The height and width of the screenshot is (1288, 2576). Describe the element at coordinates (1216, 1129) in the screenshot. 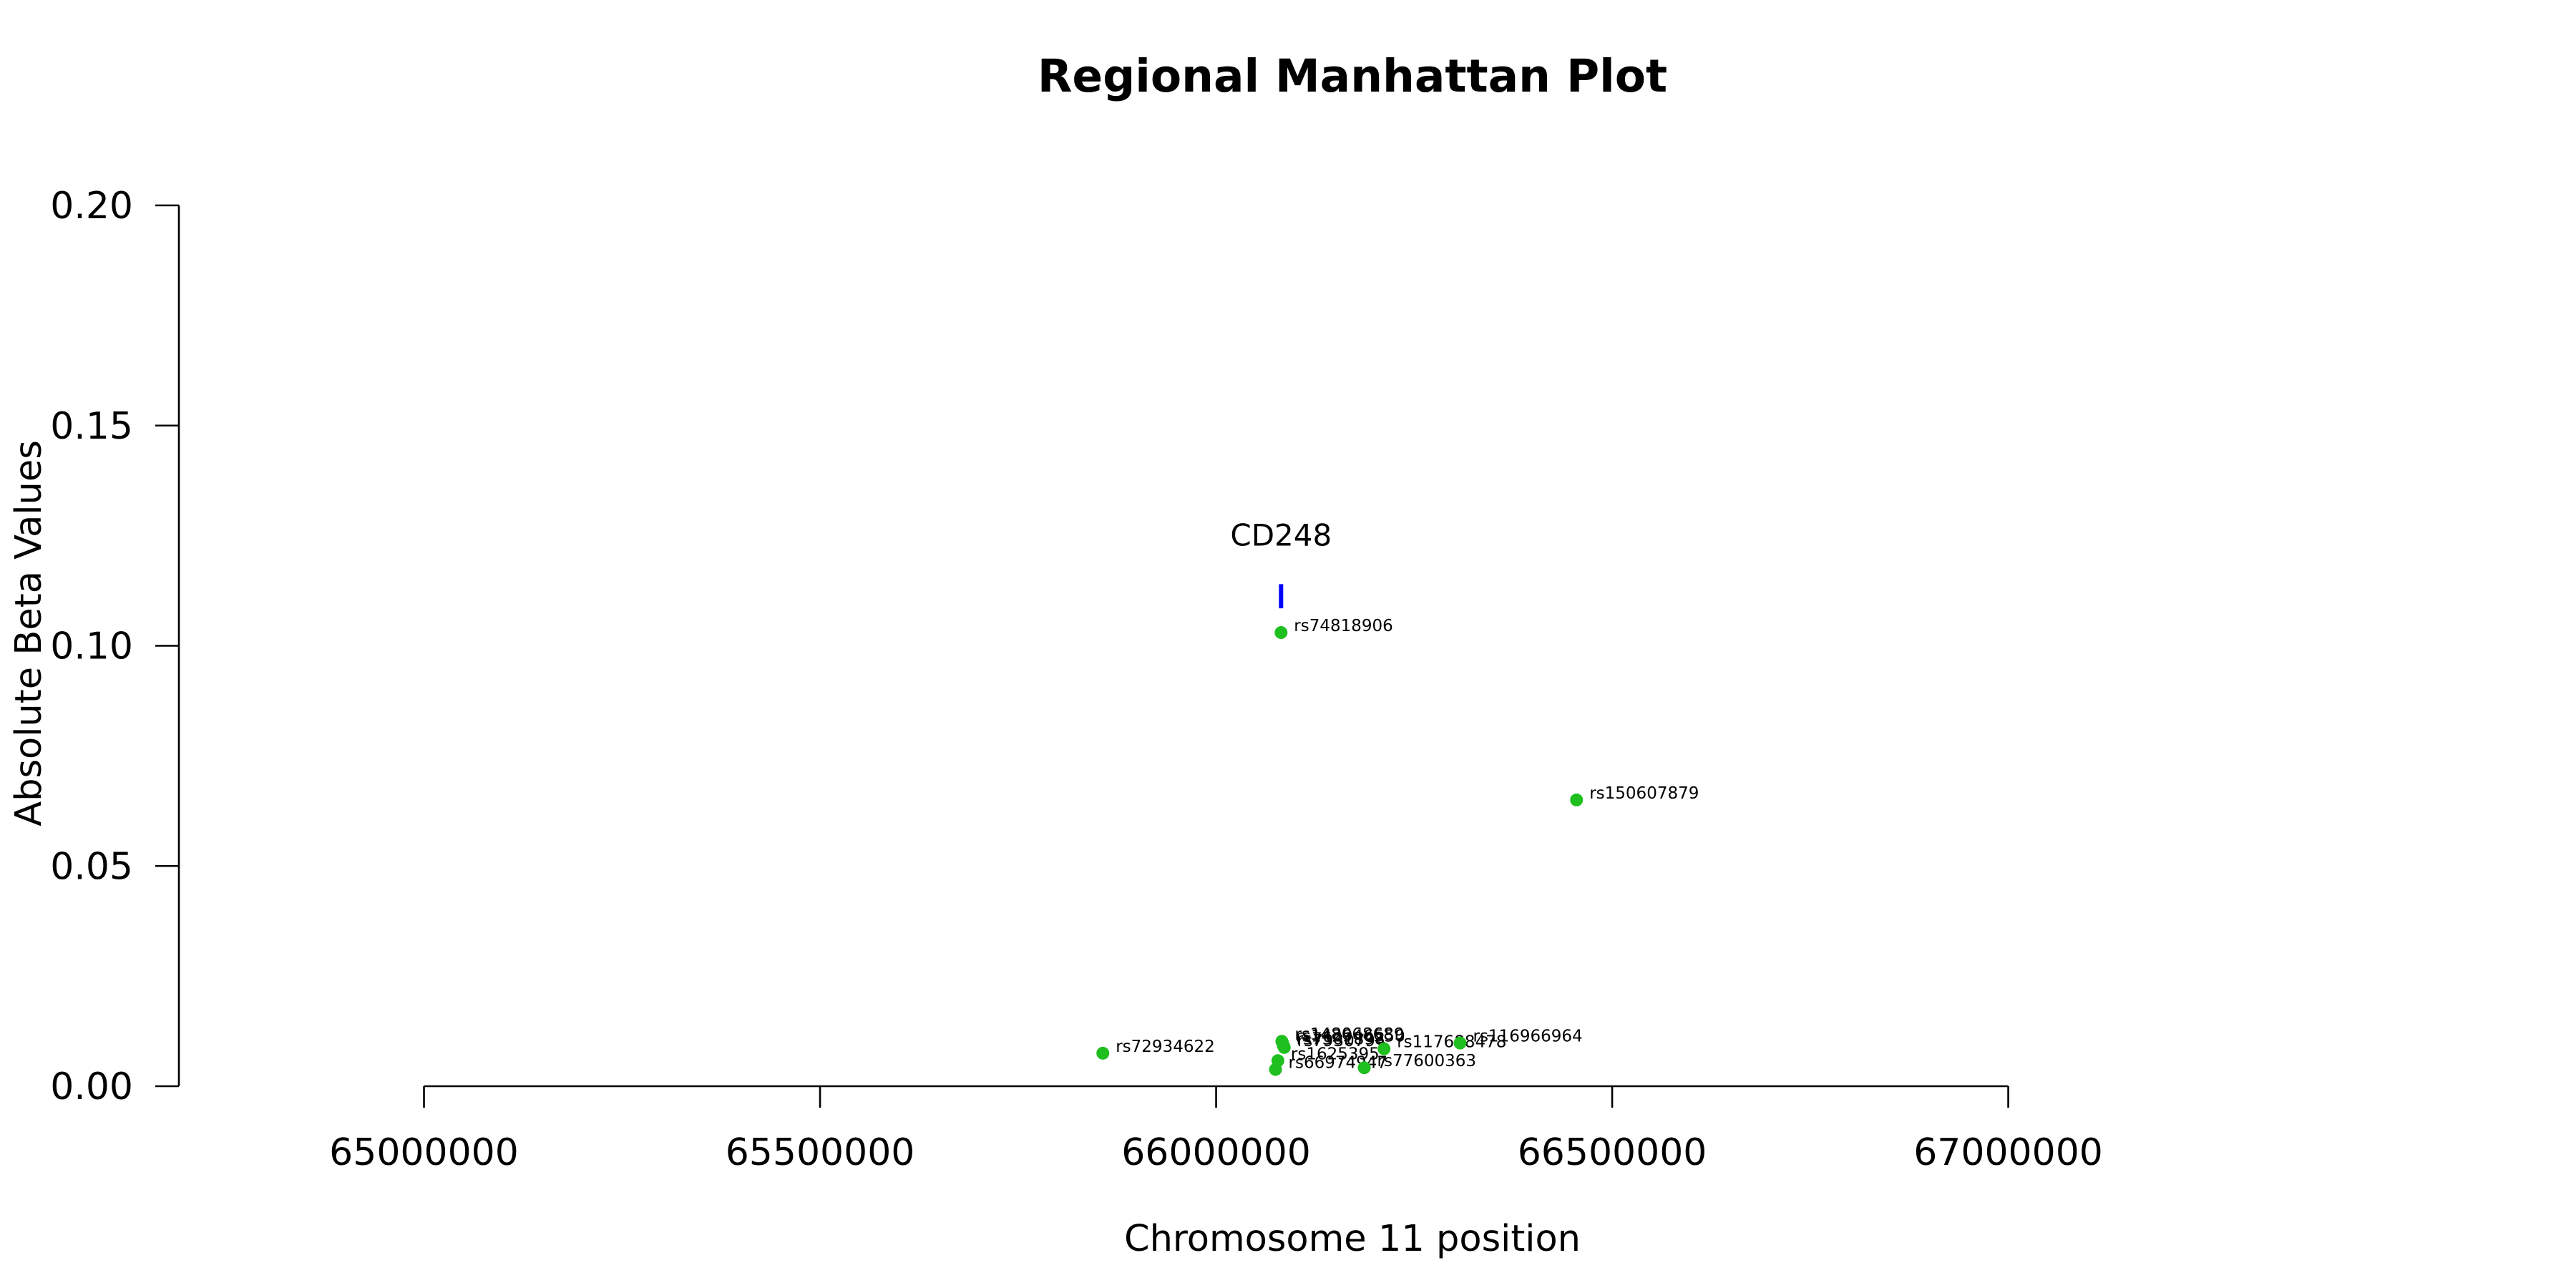

I see `x-axis: 65000000 65500000 66000000 66500000 67000000` at that location.